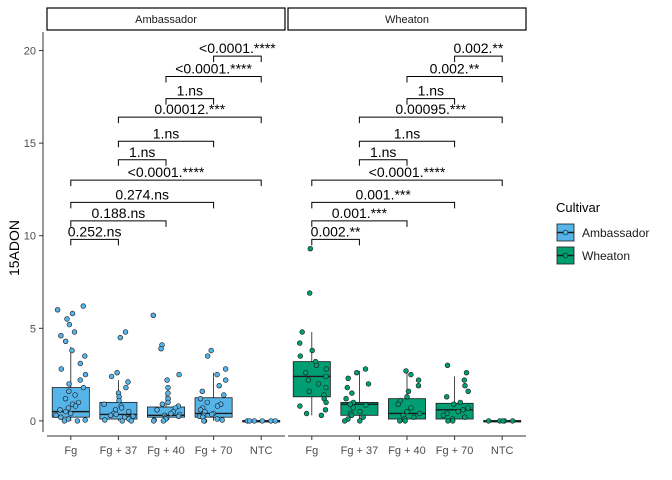 This screenshot has width=672, height=480. What do you see at coordinates (70, 451) in the screenshot?
I see `x-tick-label: Fg` at bounding box center [70, 451].